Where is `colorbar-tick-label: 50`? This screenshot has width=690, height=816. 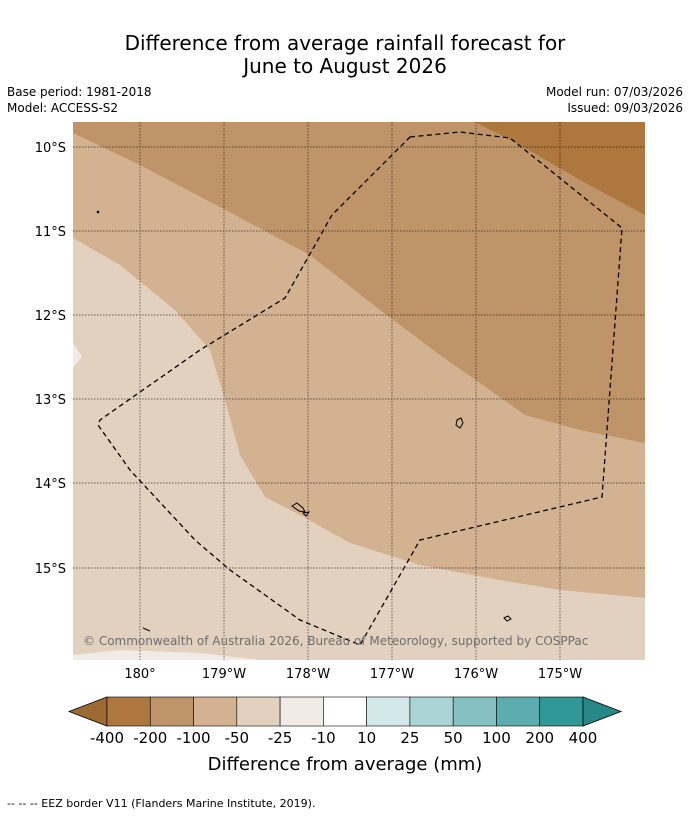 colorbar-tick-label: 50 is located at coordinates (453, 738).